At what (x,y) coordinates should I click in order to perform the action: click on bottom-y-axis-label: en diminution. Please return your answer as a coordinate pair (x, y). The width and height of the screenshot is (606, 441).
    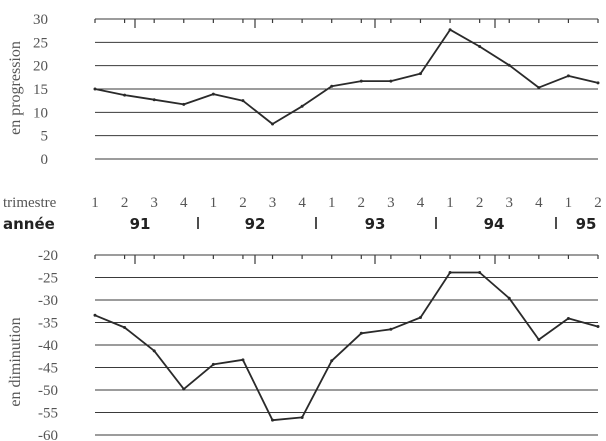
    Looking at the image, I should click on (15, 361).